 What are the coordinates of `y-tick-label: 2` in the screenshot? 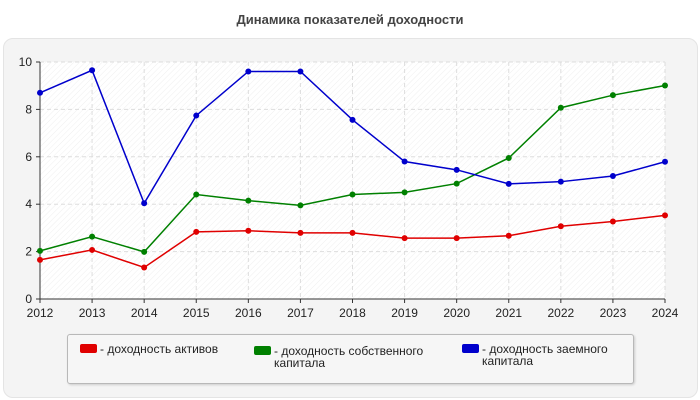 It's located at (28, 252).